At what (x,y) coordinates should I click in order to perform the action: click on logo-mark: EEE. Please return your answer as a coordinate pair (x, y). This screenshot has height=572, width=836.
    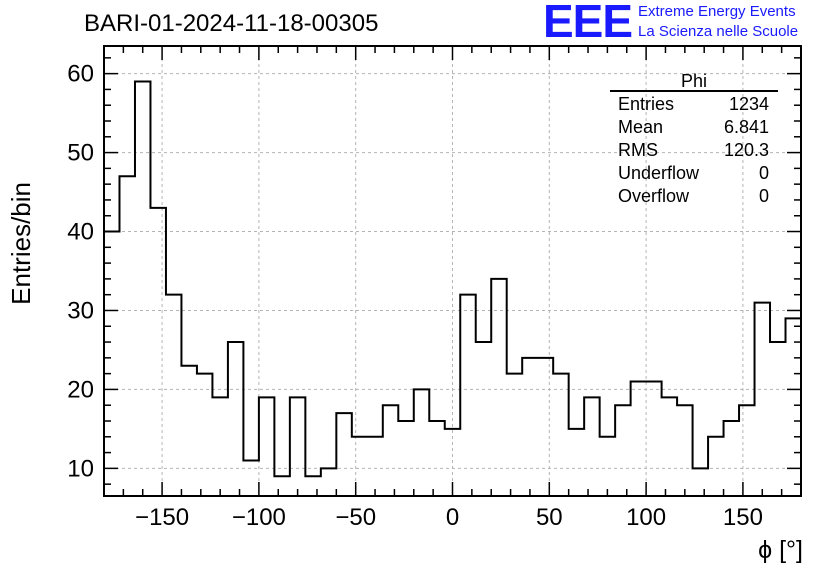
    Looking at the image, I should click on (588, 23).